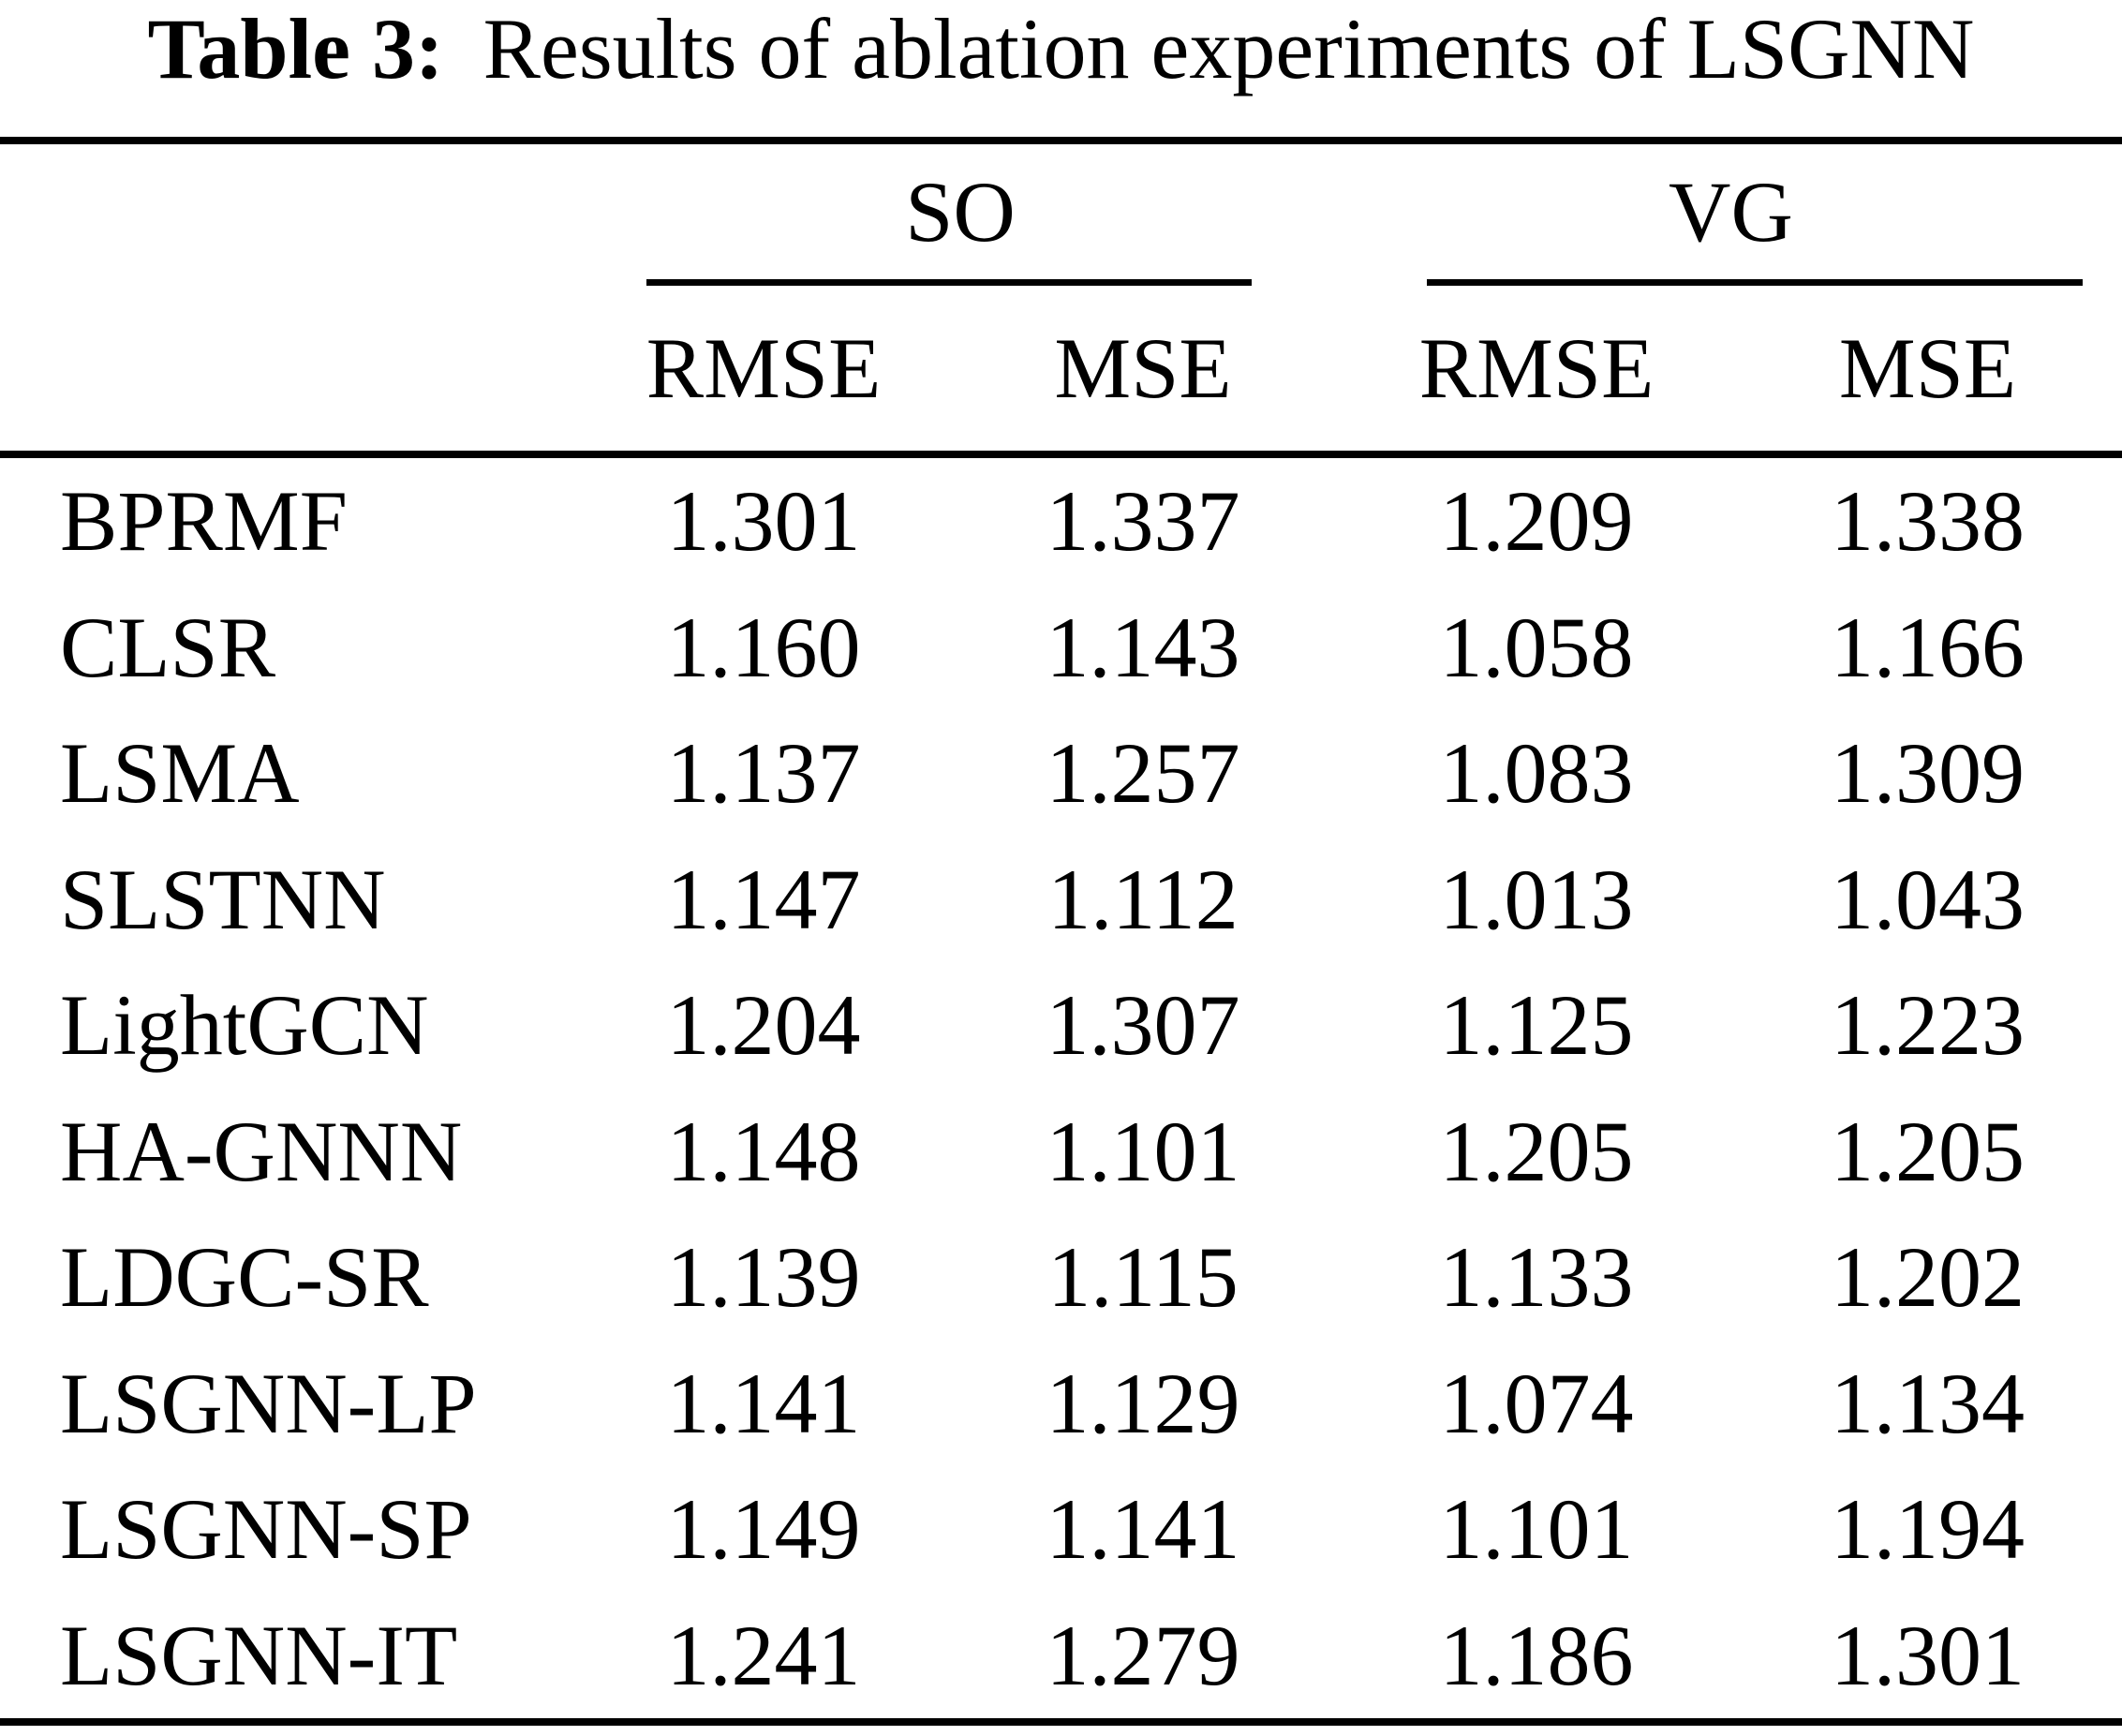 This screenshot has height=1736, width=2122. I want to click on model-name-cell: LDGC-SR, so click(244, 1278).